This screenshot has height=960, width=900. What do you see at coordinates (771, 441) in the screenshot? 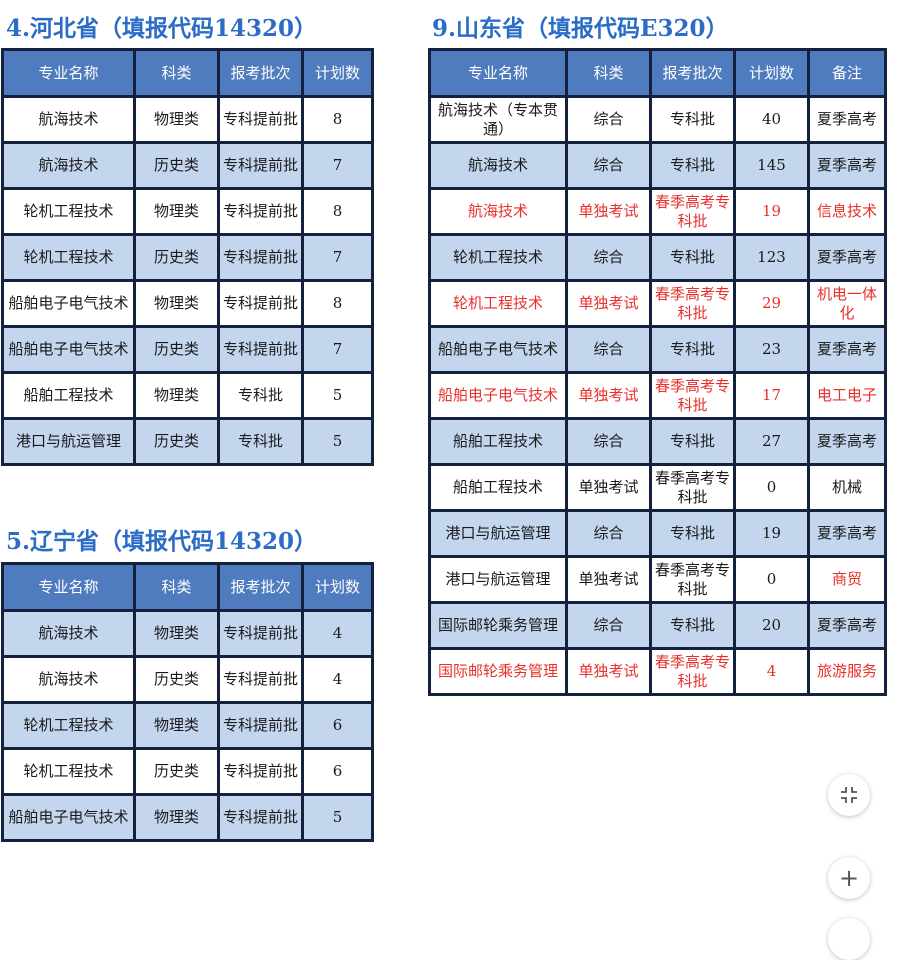
I see `cell-plan: 27` at bounding box center [771, 441].